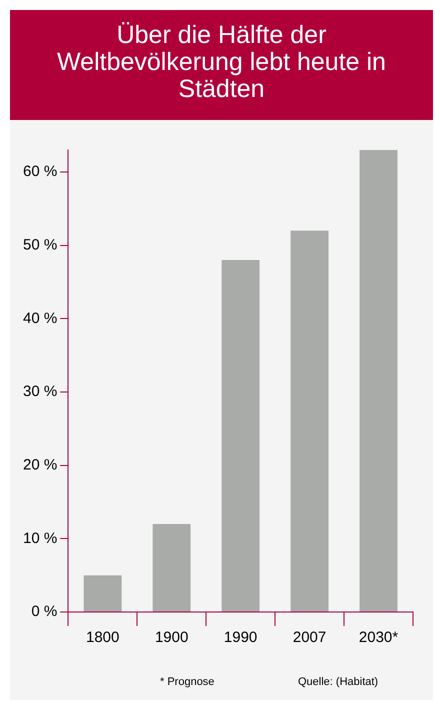 The width and height of the screenshot is (435, 702). What do you see at coordinates (40, 171) in the screenshot?
I see `y-tick-label: 60 %` at bounding box center [40, 171].